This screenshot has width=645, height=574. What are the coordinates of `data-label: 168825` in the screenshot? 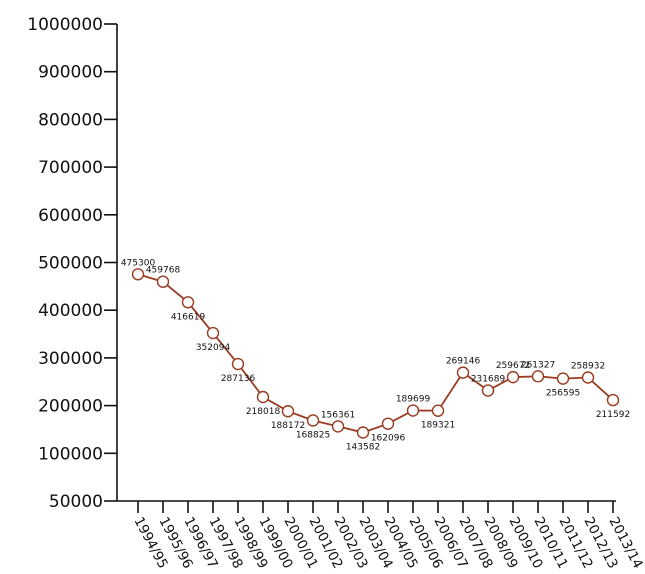 It's located at (313, 435).